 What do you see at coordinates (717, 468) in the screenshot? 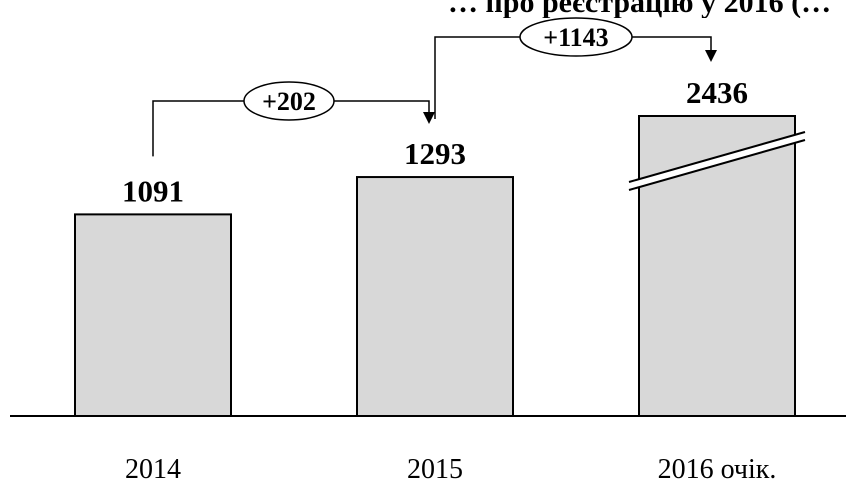
I see `x-tick-label-2016: 2016 очік.` at bounding box center [717, 468].